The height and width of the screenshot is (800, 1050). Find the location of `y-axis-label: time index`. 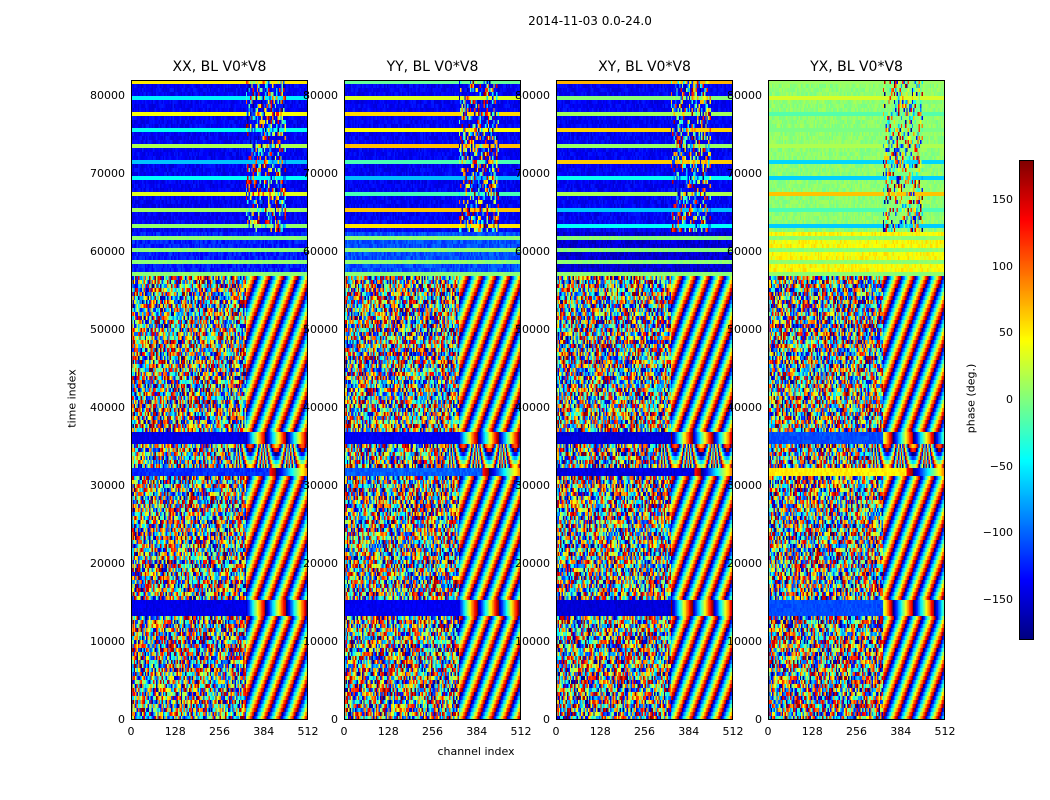

y-axis-label: time index is located at coordinates (72, 398).